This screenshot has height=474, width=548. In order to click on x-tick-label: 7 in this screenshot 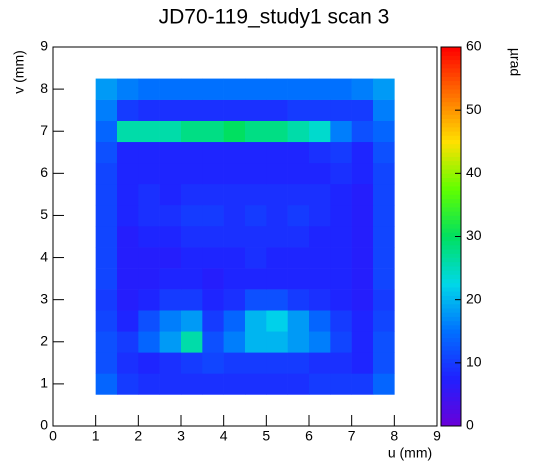, I will do `click(352, 436)`.